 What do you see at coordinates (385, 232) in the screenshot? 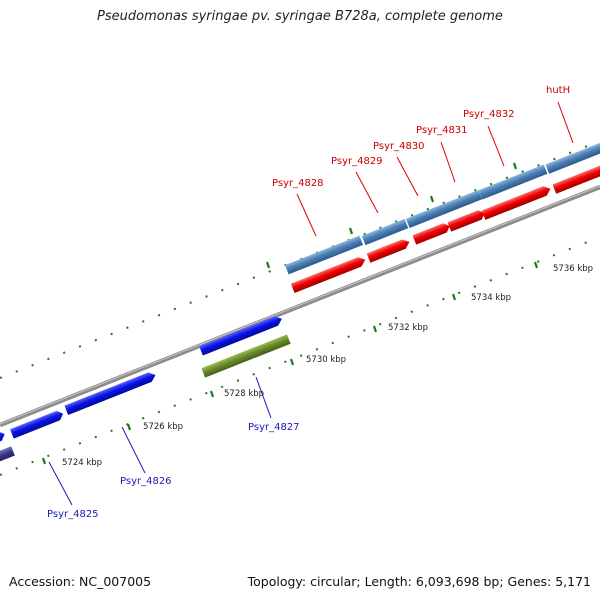
I see `gene-psyr4829-gene` at bounding box center [385, 232].